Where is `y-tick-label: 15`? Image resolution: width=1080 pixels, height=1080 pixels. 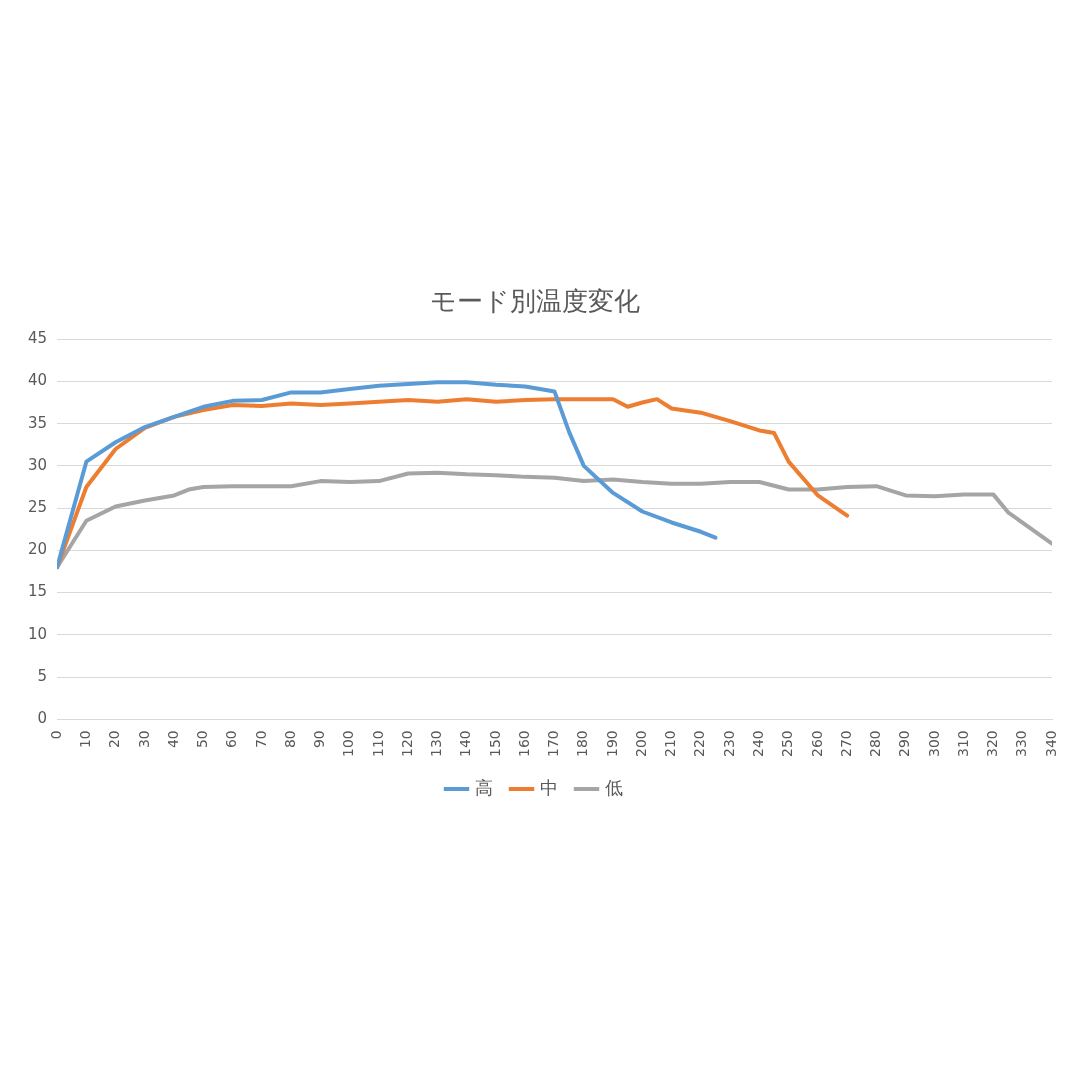 y-tick-label: 15 is located at coordinates (37, 591).